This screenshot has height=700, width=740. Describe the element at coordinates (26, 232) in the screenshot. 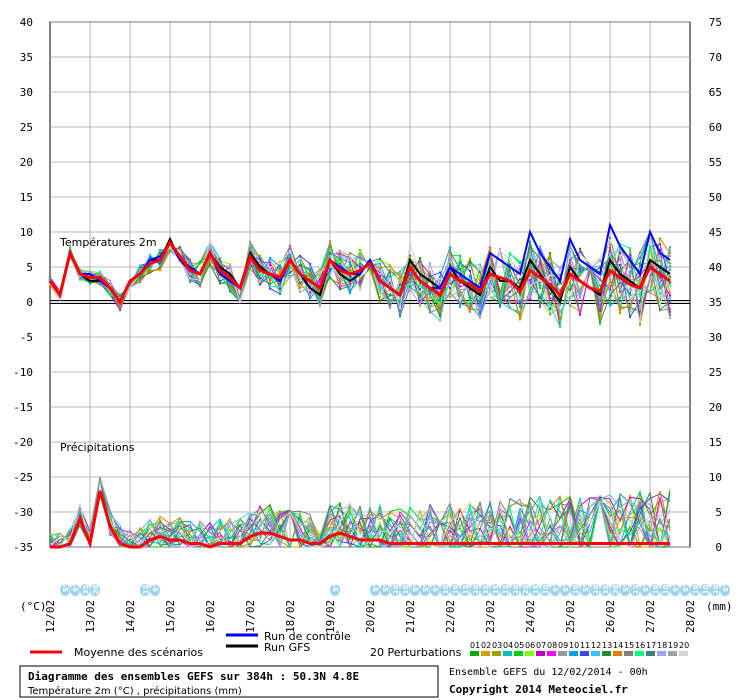

I see `left-tick-label: 10` at that location.